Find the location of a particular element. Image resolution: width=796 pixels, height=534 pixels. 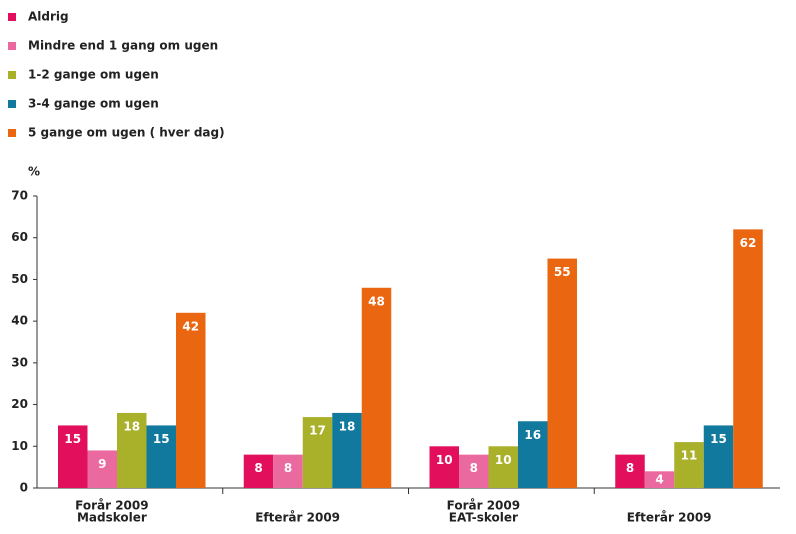

data-label: 4 is located at coordinates (659, 480).